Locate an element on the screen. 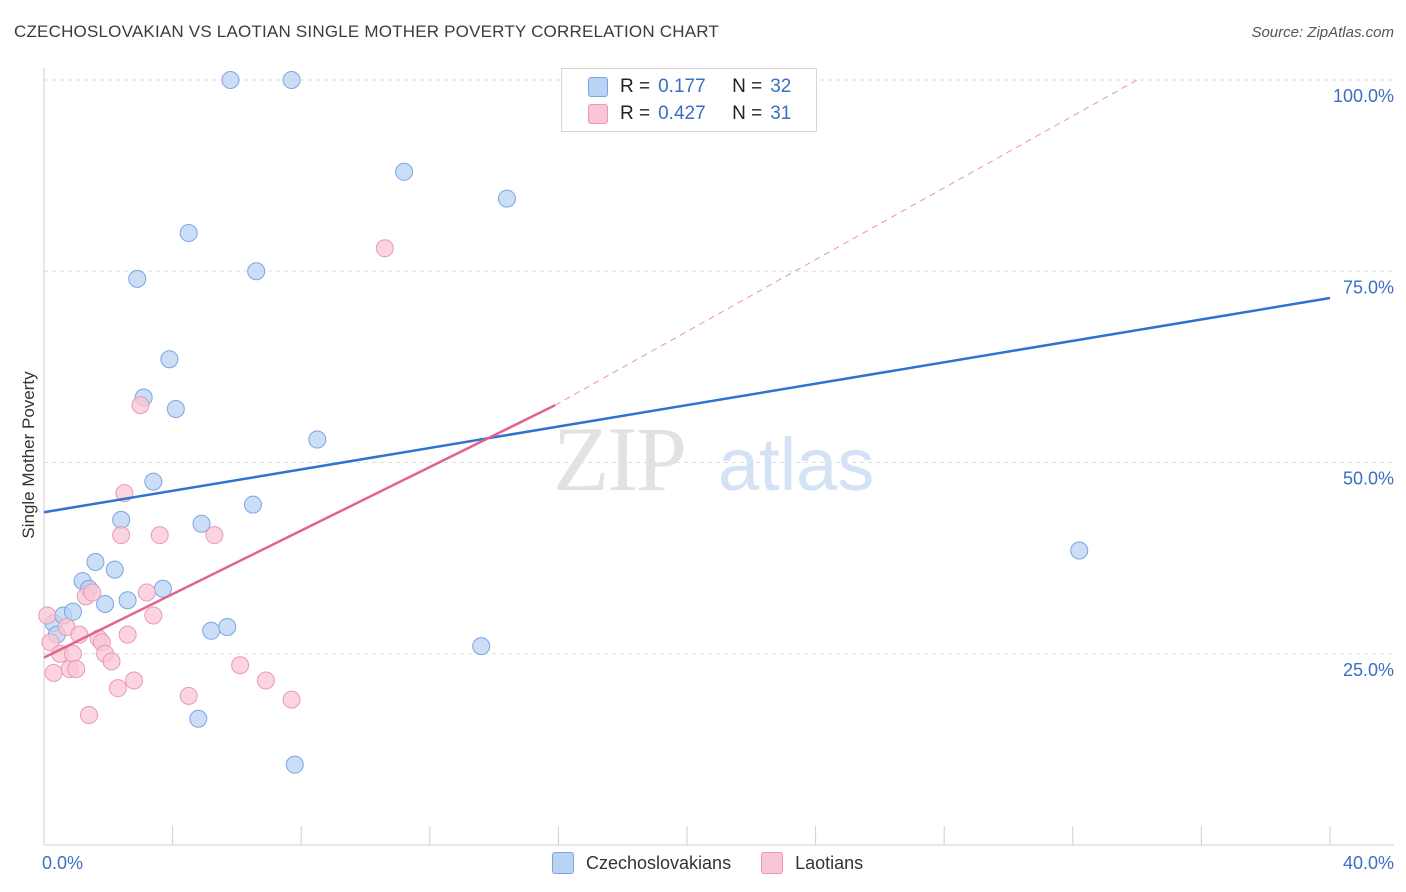 This screenshot has height=892, width=1406. legend-item-czechoslovakians: Czechoslovakians is located at coordinates (641, 863).